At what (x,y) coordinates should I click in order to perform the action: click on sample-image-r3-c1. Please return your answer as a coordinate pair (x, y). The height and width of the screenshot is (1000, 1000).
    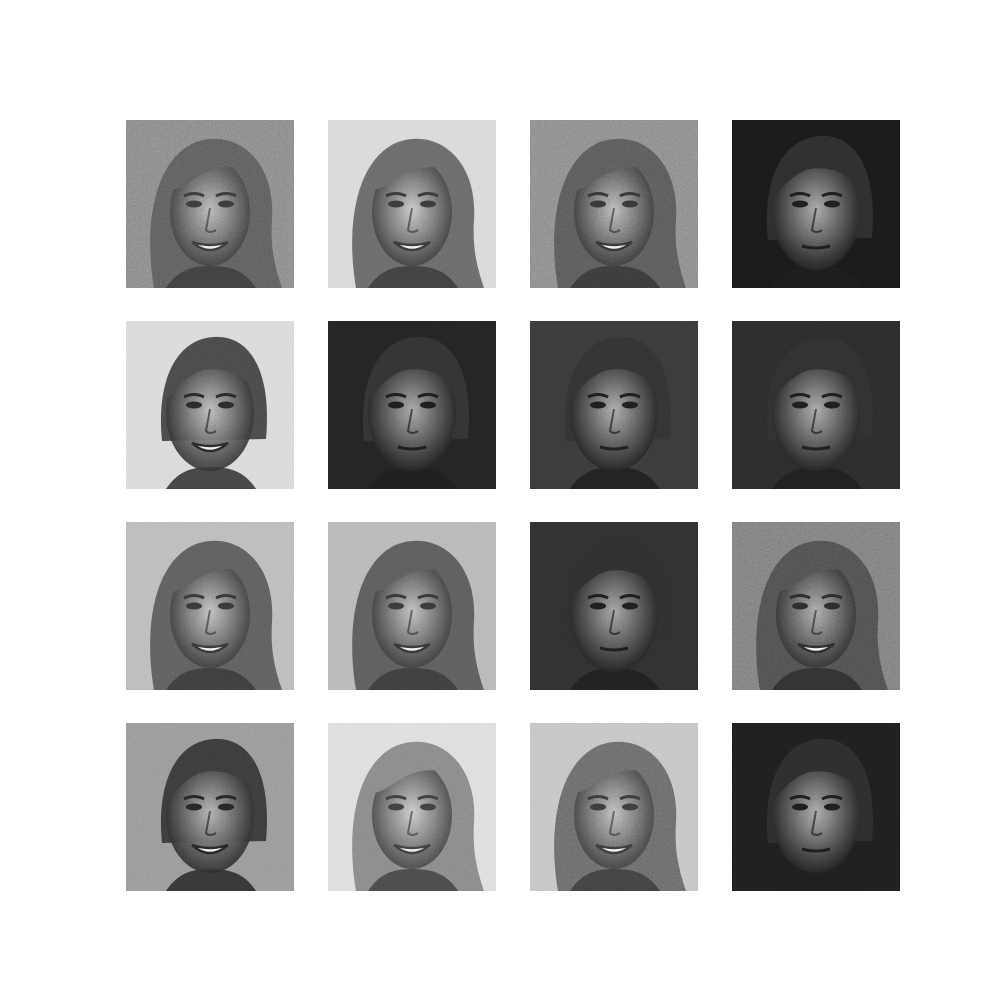
    Looking at the image, I should click on (412, 807).